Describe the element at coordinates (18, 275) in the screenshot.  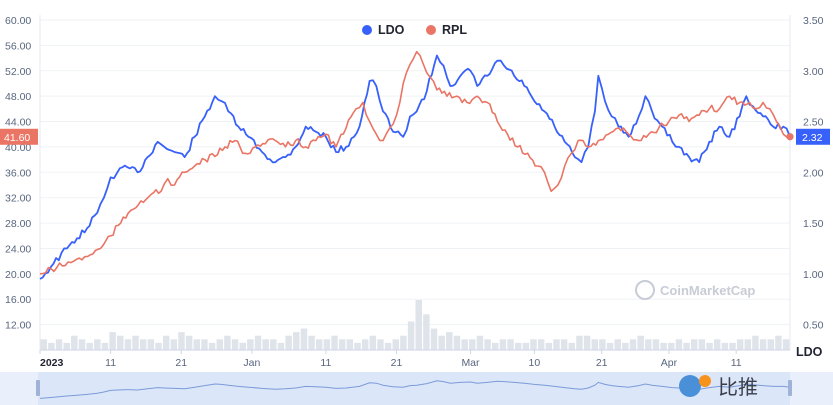
I see `left-tick-label: 20.00` at that location.